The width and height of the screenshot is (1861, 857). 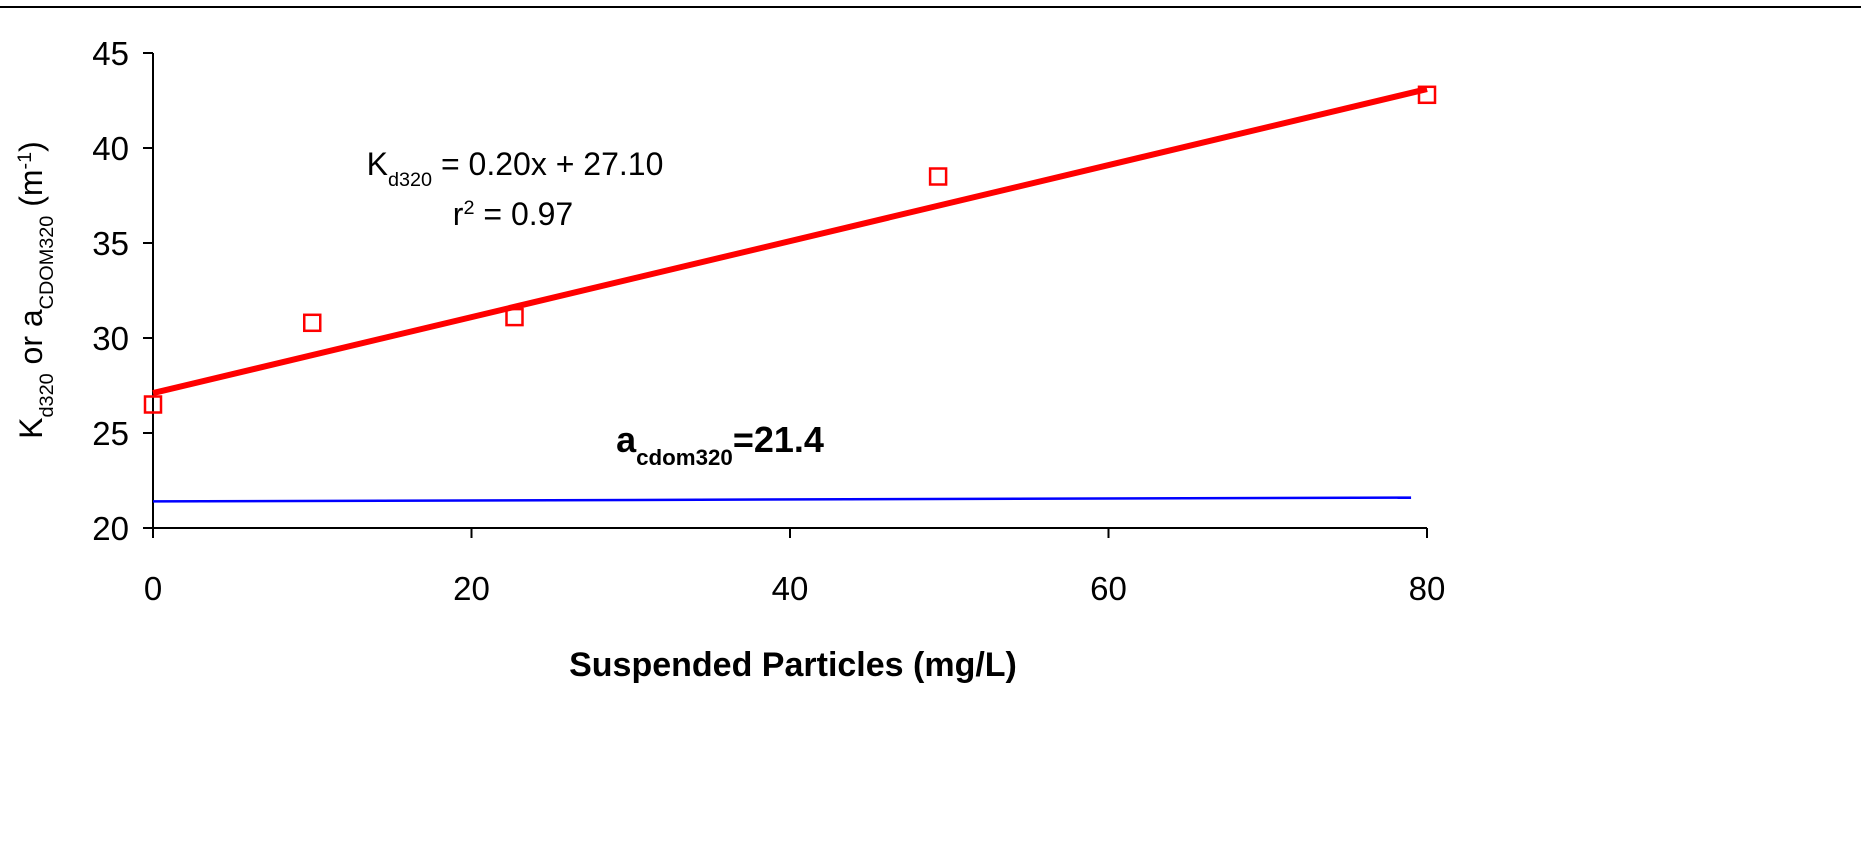 What do you see at coordinates (153, 588) in the screenshot?
I see `x-tick-label: 0` at bounding box center [153, 588].